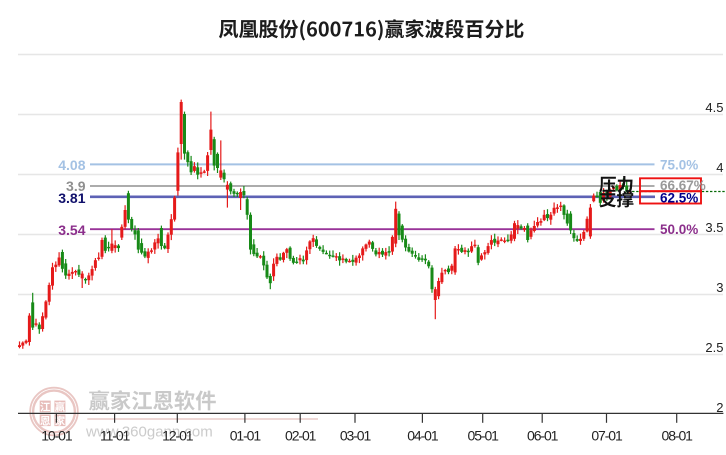 The width and height of the screenshot is (726, 455). What do you see at coordinates (246, 436) in the screenshot?
I see `svg-text: 01-01` at bounding box center [246, 436].